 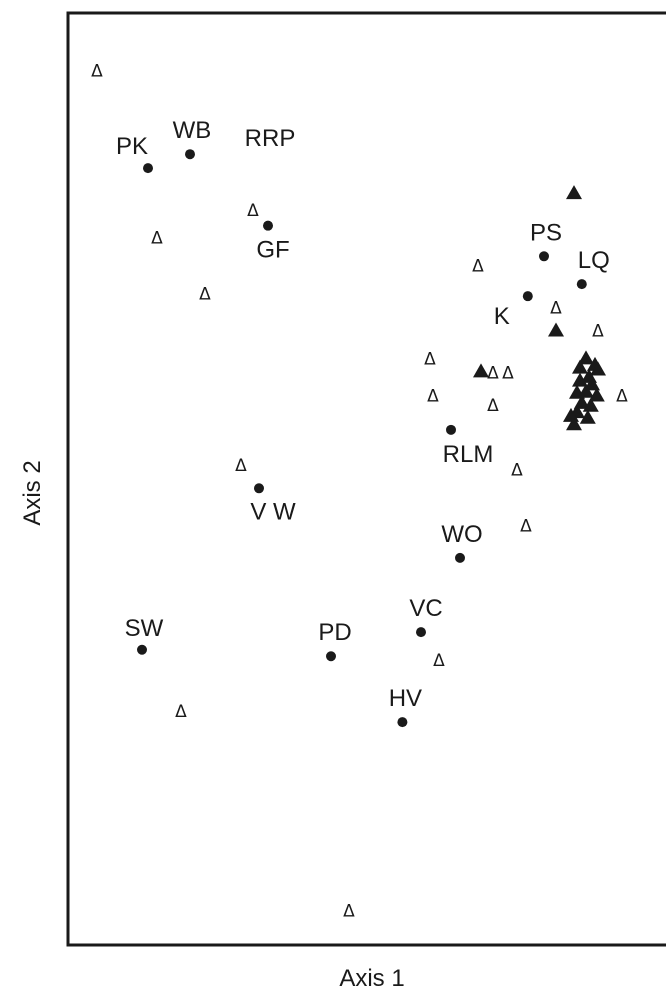 What do you see at coordinates (594, 260) in the screenshot?
I see `site-label: LQ` at bounding box center [594, 260].